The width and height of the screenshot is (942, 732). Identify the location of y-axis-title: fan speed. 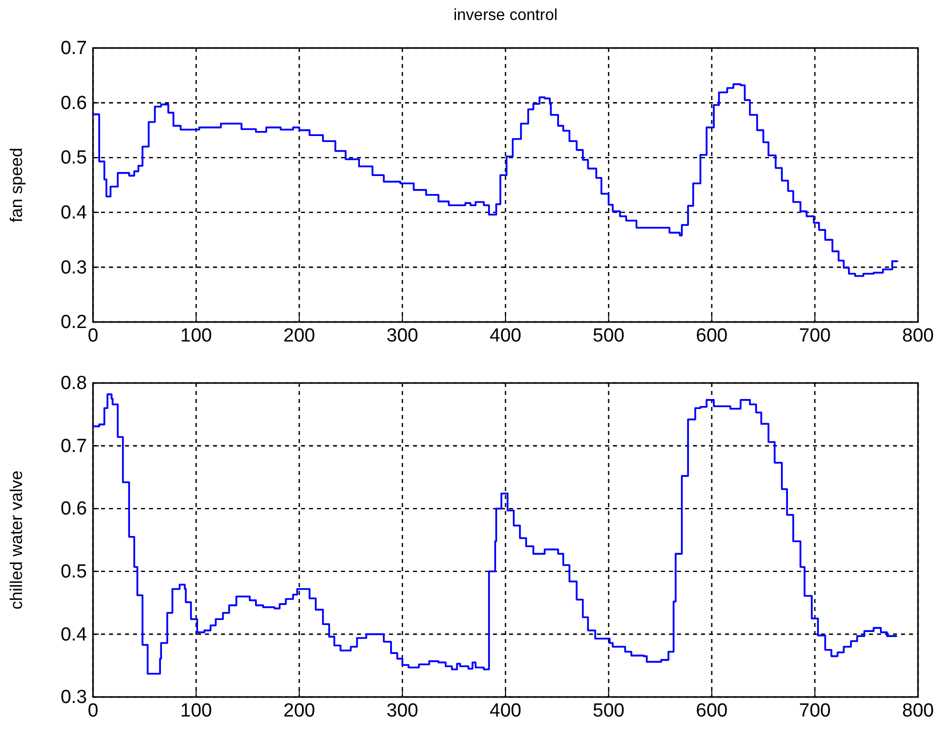
(16, 185).